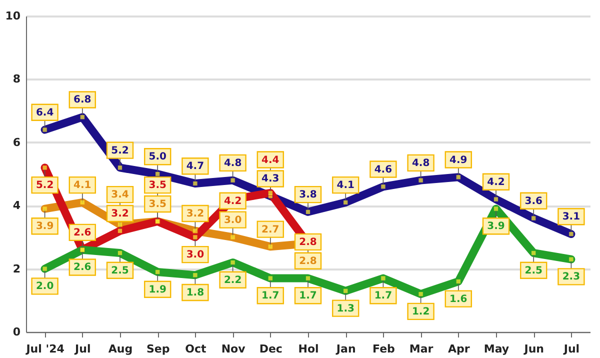  What do you see at coordinates (308, 349) in the screenshot?
I see `x-tick-label: Hol` at bounding box center [308, 349].